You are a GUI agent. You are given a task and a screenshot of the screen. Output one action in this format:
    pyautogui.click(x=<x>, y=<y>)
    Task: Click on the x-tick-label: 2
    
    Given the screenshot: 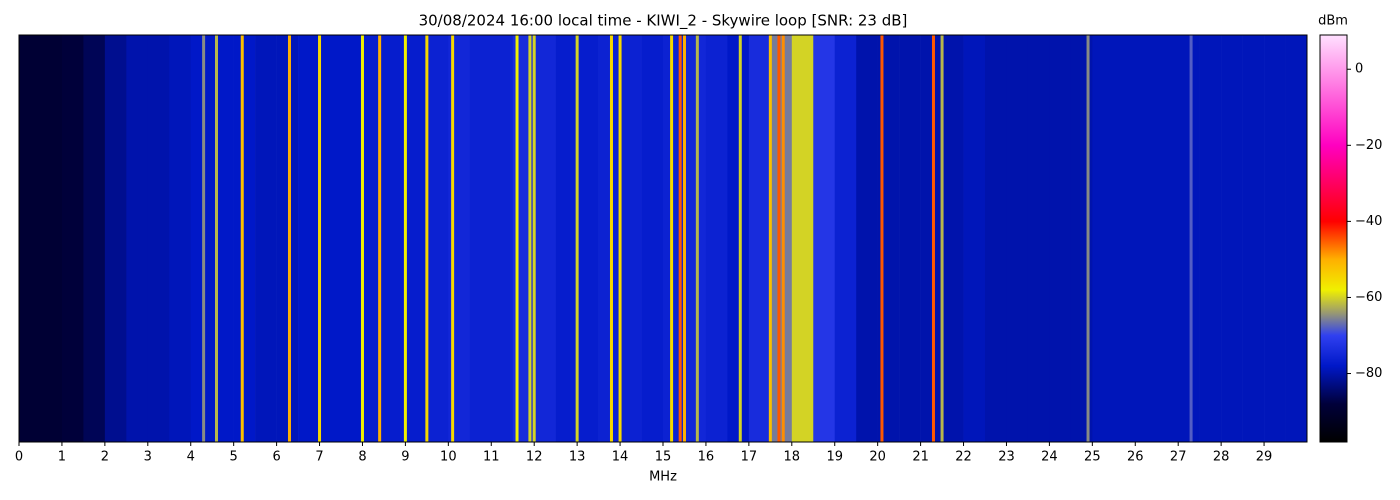 What is the action you would take?
    pyautogui.click(x=105, y=457)
    